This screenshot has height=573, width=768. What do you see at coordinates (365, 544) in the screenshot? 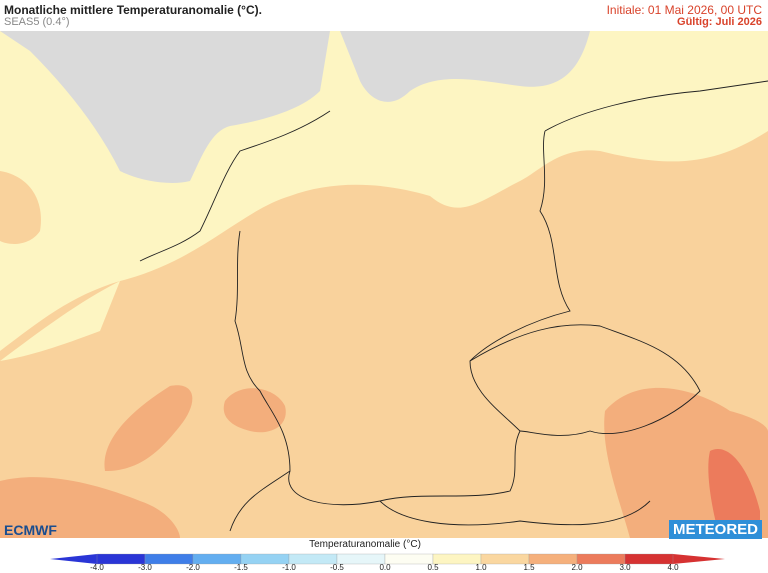
I see `legend-title: Temperaturanomalie (°C)` at bounding box center [365, 544].